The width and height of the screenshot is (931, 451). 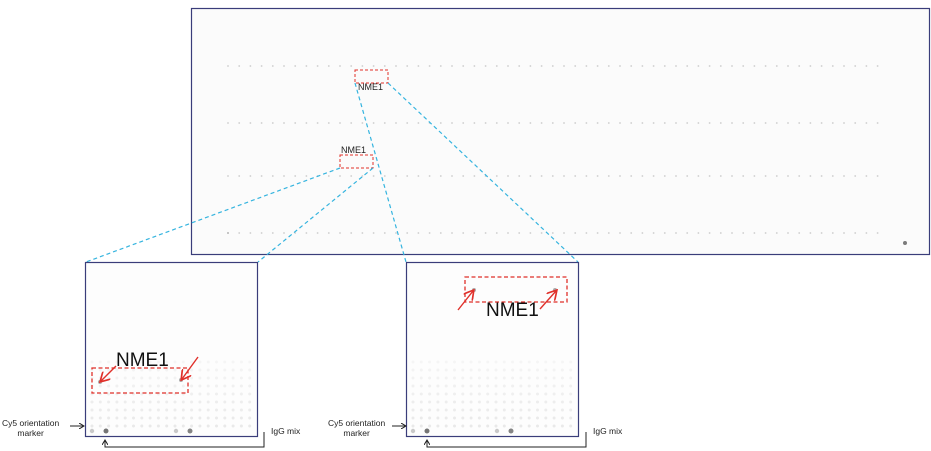 What do you see at coordinates (491, 361) in the screenshot?
I see `zoom-right-spot-grid` at bounding box center [491, 361].